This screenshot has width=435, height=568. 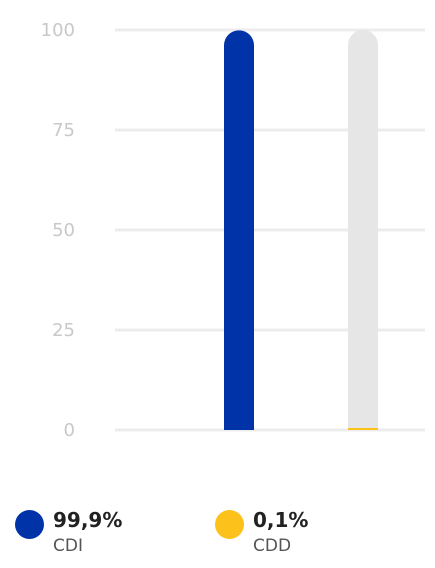 What do you see at coordinates (63, 230) in the screenshot?
I see `y-tick-label: 50` at bounding box center [63, 230].